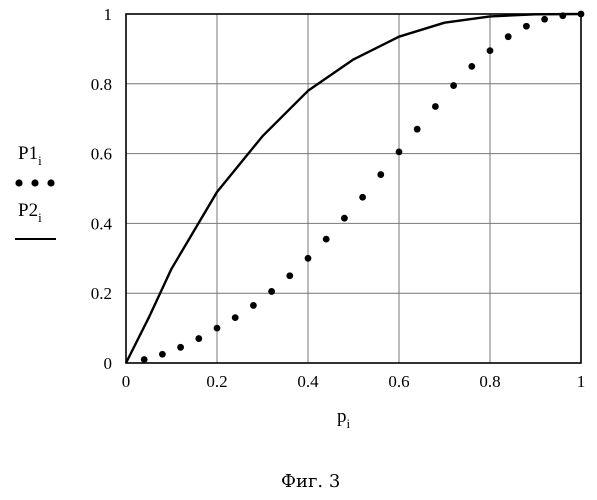  Describe the element at coordinates (108, 363) in the screenshot. I see `y-tick-label: 0` at that location.